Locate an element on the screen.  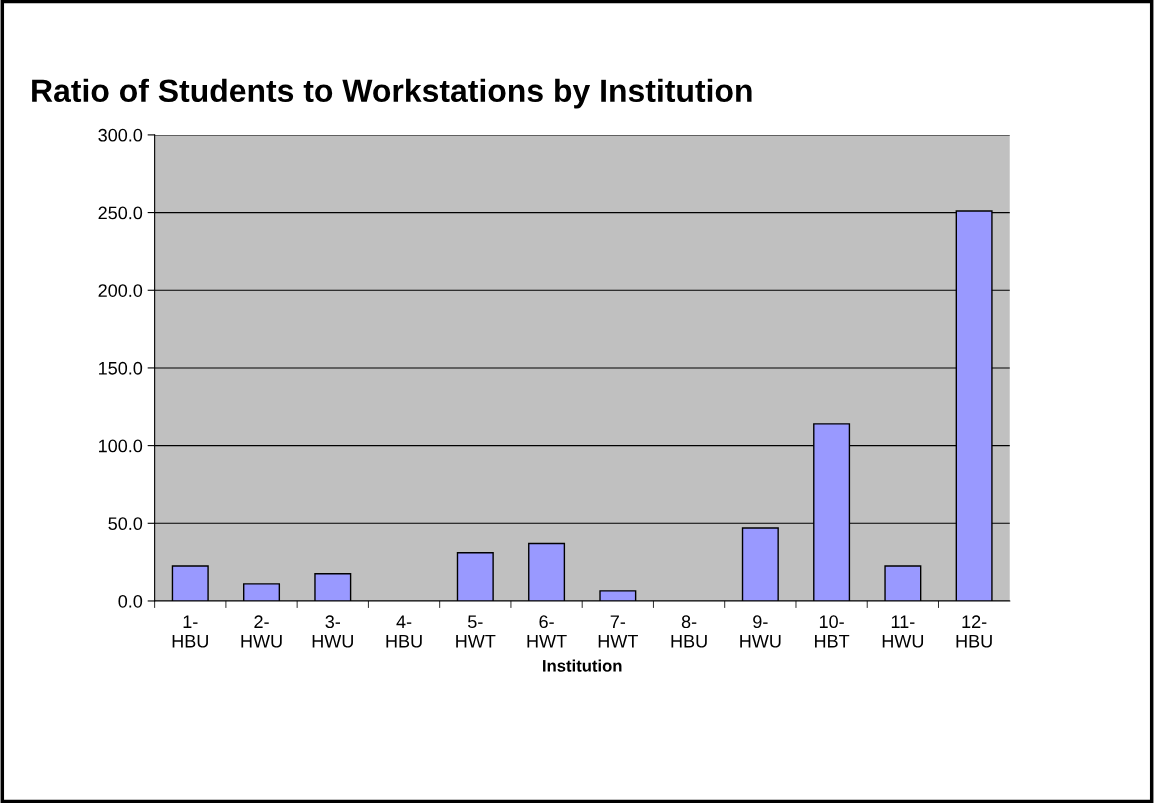
x-tick-label: 6- HWT is located at coordinates (547, 631).